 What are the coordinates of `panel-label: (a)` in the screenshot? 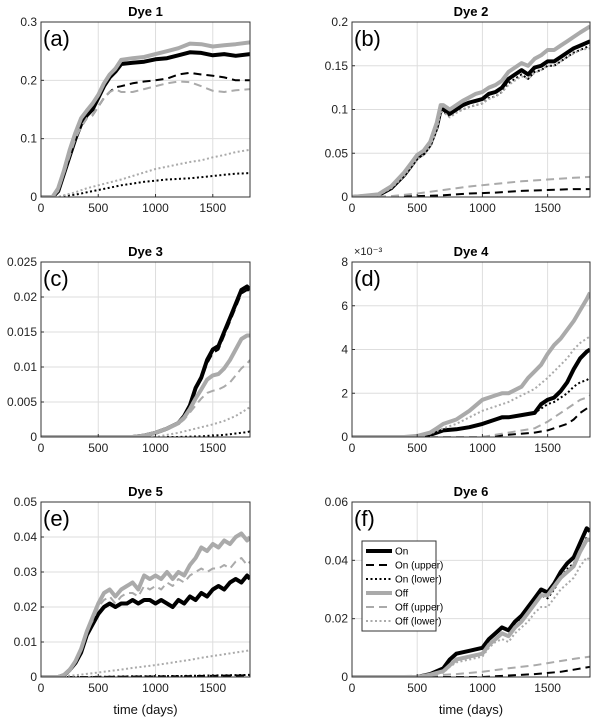 It's located at (56, 38).